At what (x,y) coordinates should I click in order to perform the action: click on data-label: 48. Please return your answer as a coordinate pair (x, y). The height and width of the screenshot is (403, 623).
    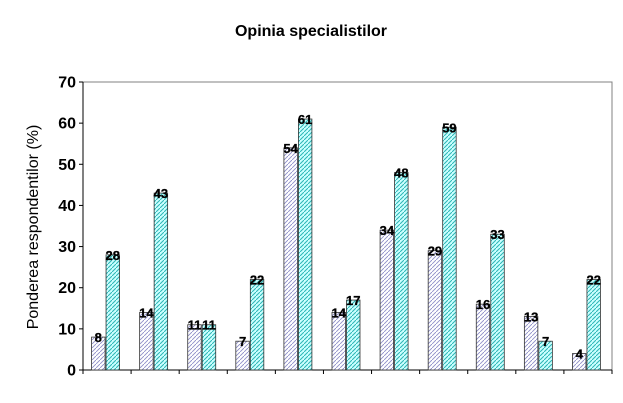
    Looking at the image, I should click on (401, 173).